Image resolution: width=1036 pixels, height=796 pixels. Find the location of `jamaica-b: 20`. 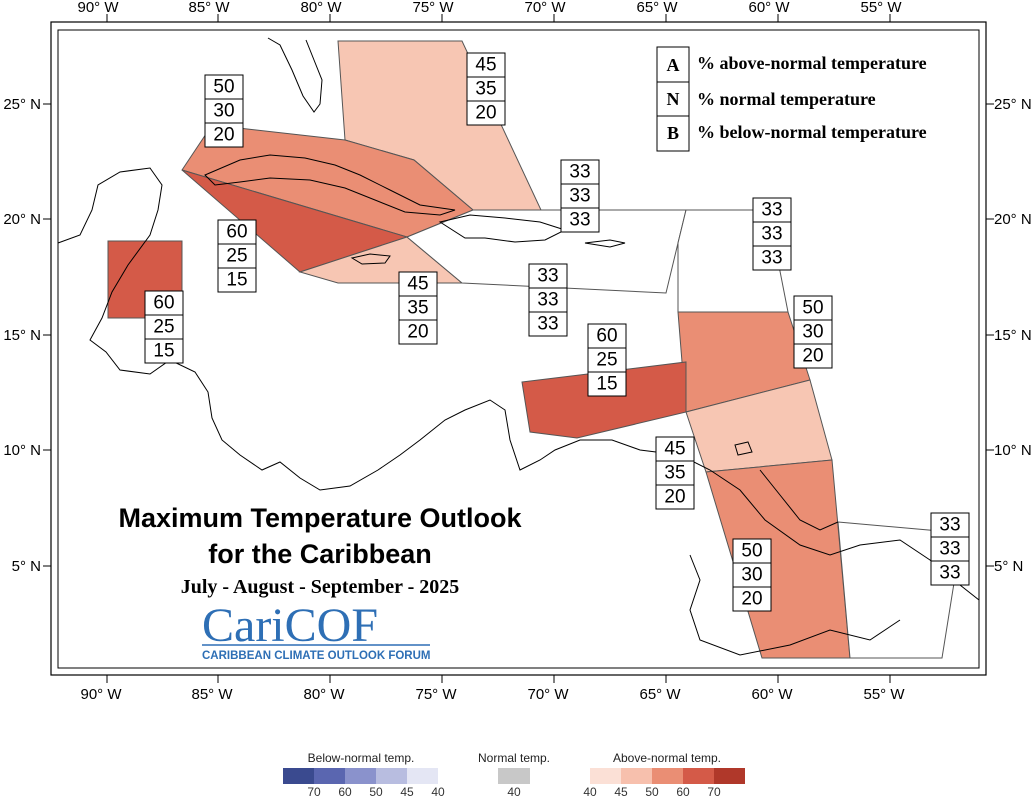

jamaica-b: 20 is located at coordinates (417, 332).